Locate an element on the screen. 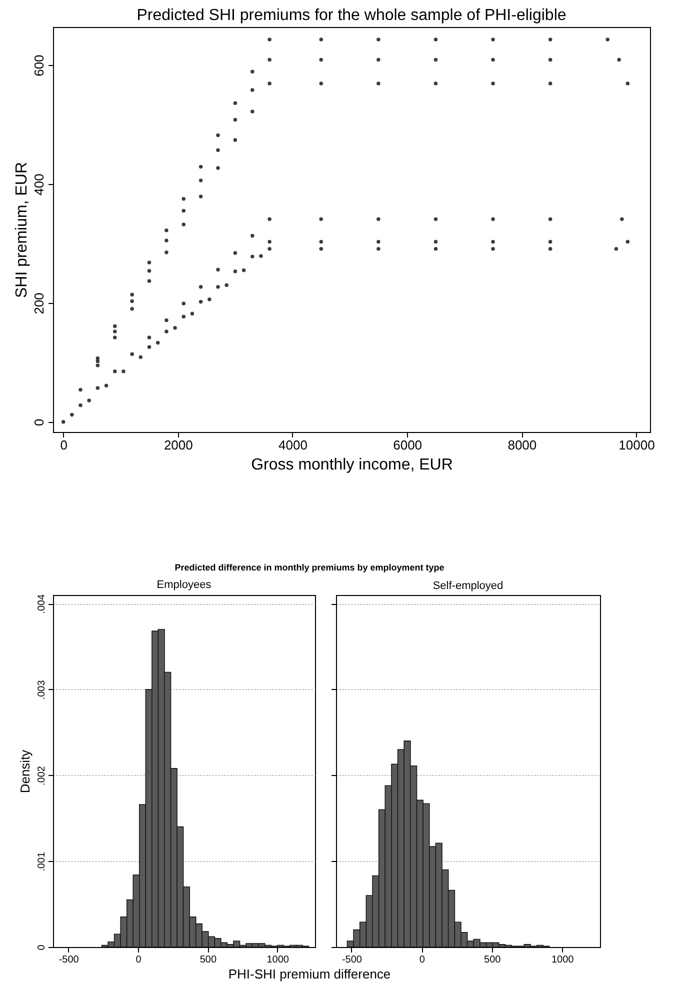 The width and height of the screenshot is (696, 998). chart-subtitle: Employees is located at coordinates (184, 584).